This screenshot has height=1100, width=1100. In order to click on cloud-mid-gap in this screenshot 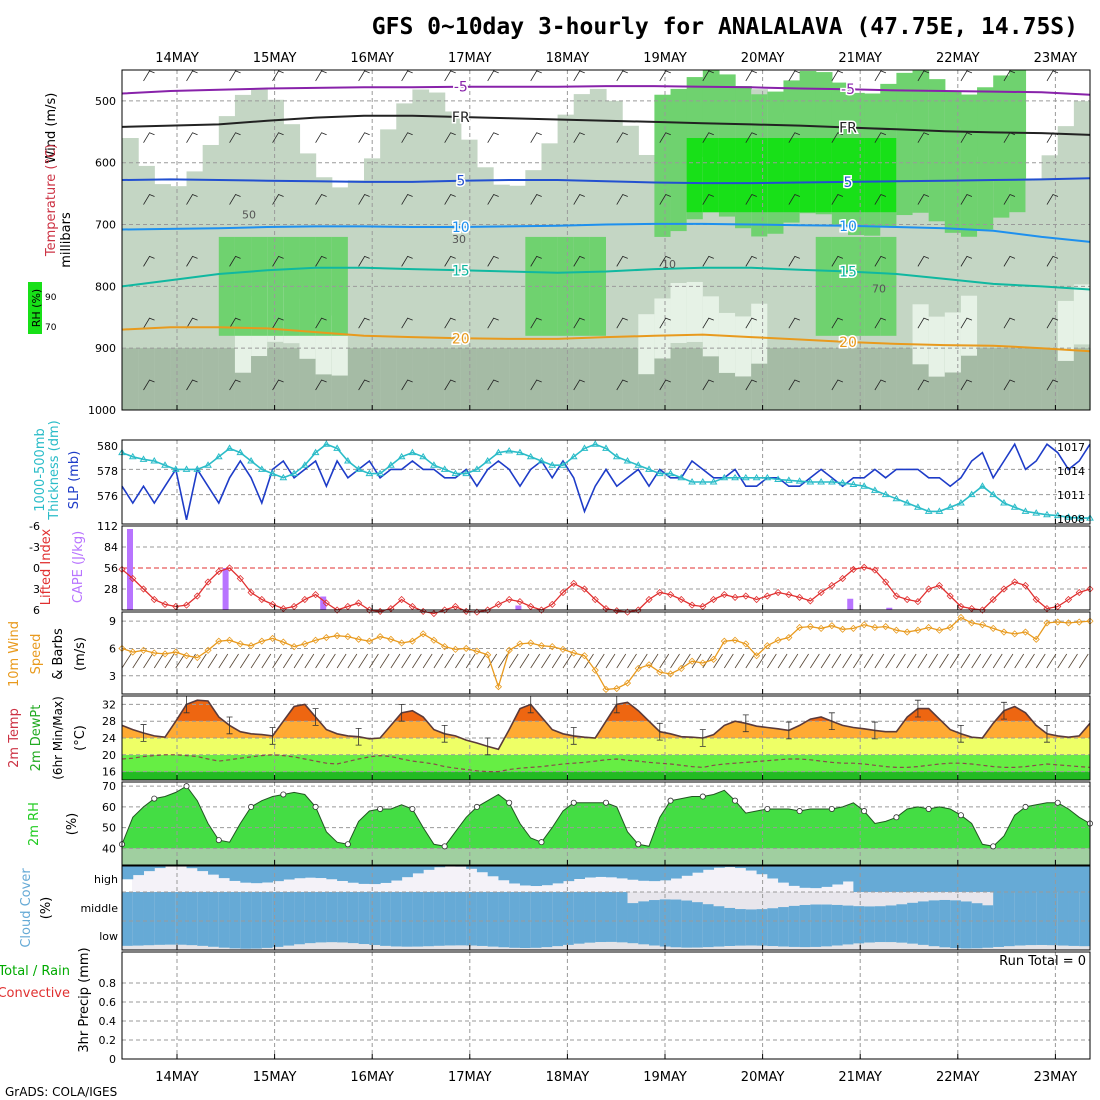, I will do `click(751, 906)`.